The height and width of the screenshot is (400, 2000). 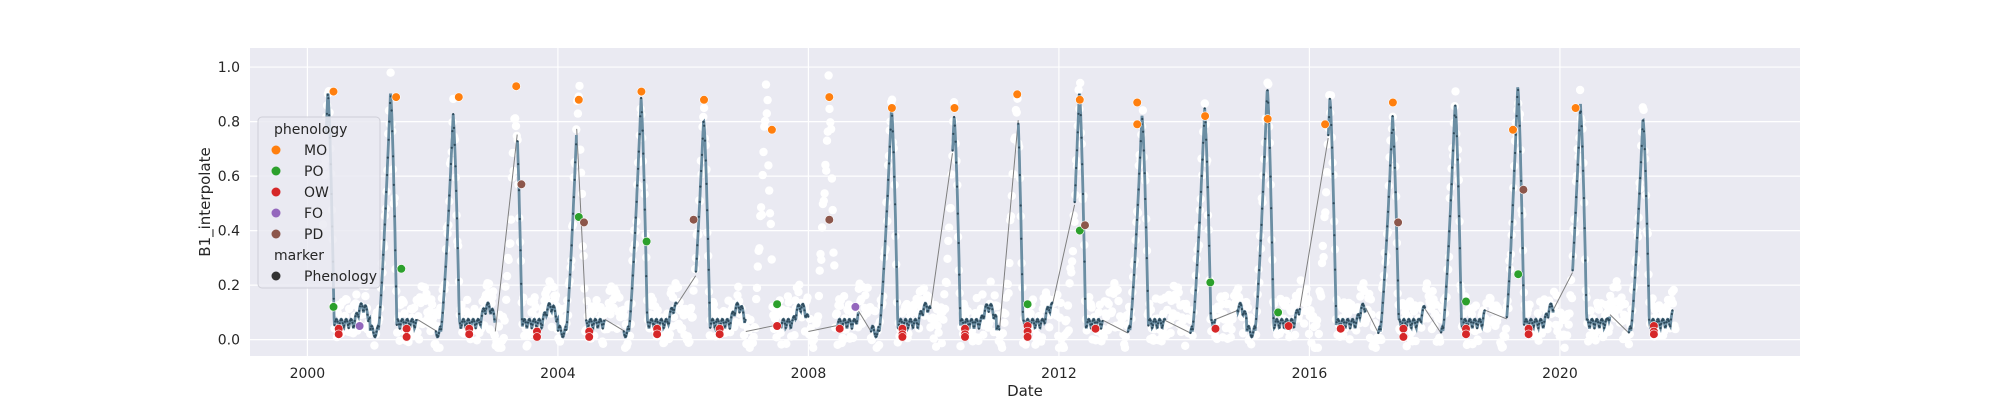 I want to click on legend-label-pd: PD, so click(x=313, y=235).